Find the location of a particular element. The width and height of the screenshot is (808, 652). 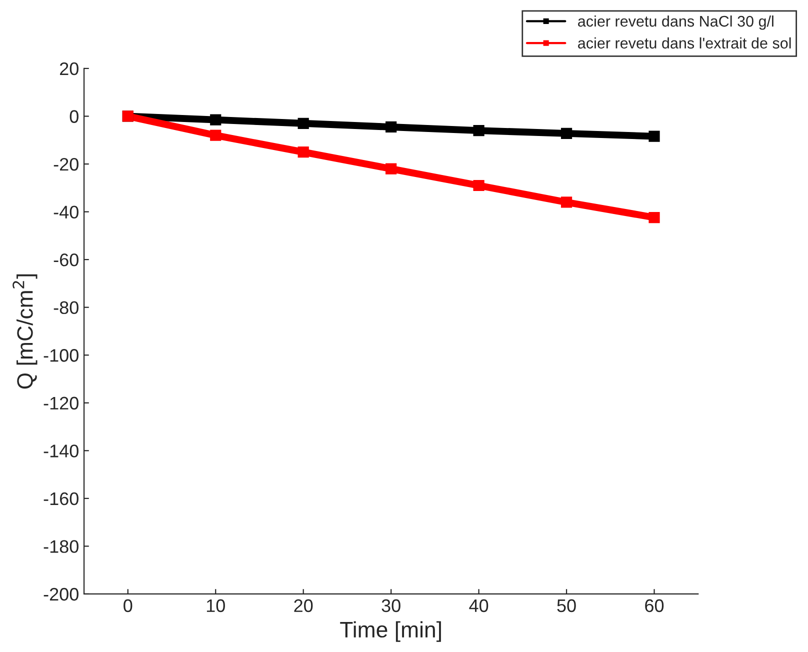

legend-label: acier revetu dans NaCl 30 g/l is located at coordinates (676, 22).